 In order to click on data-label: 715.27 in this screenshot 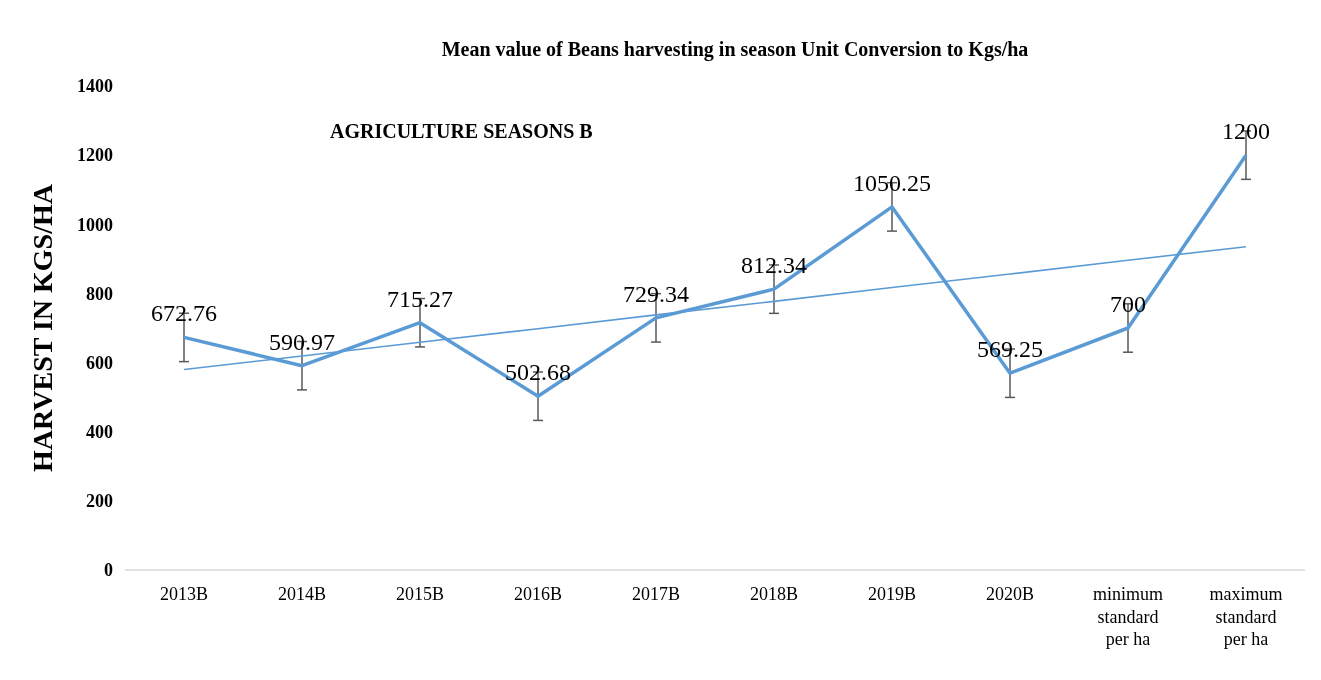, I will do `click(420, 298)`.